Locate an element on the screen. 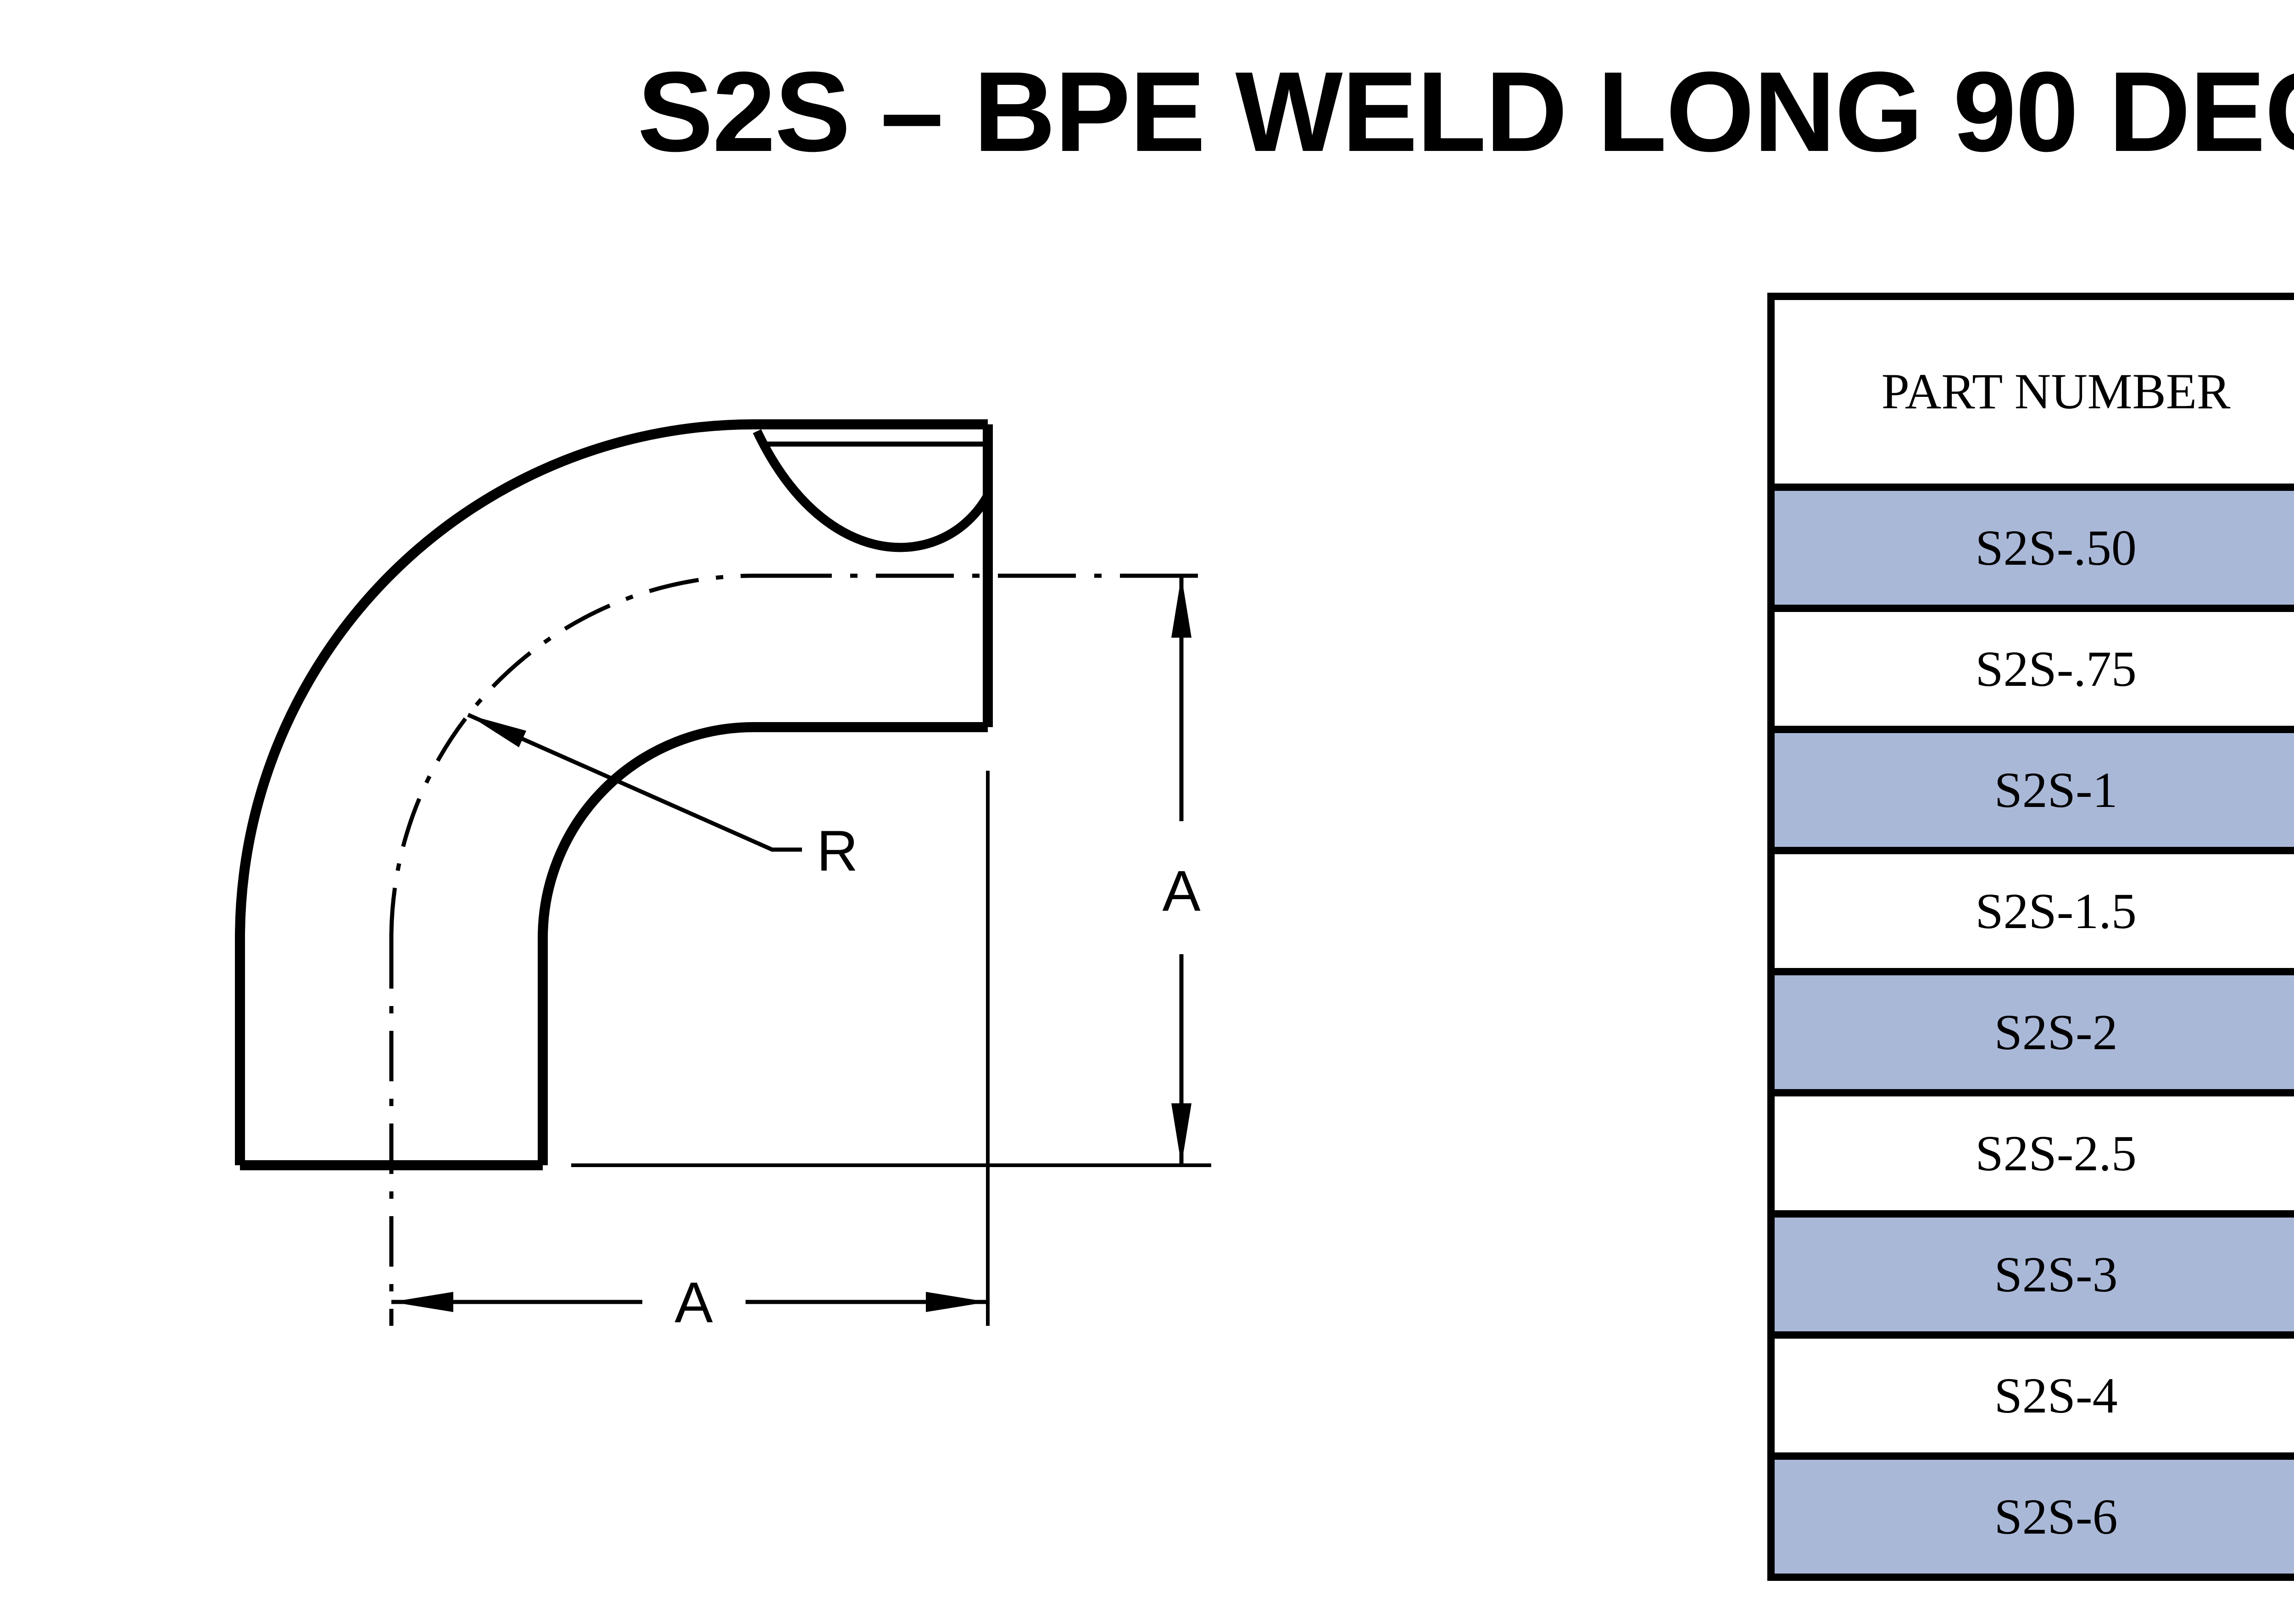 The image size is (2294, 1624). cell-part-number: S2S-1 is located at coordinates (2030, 790).